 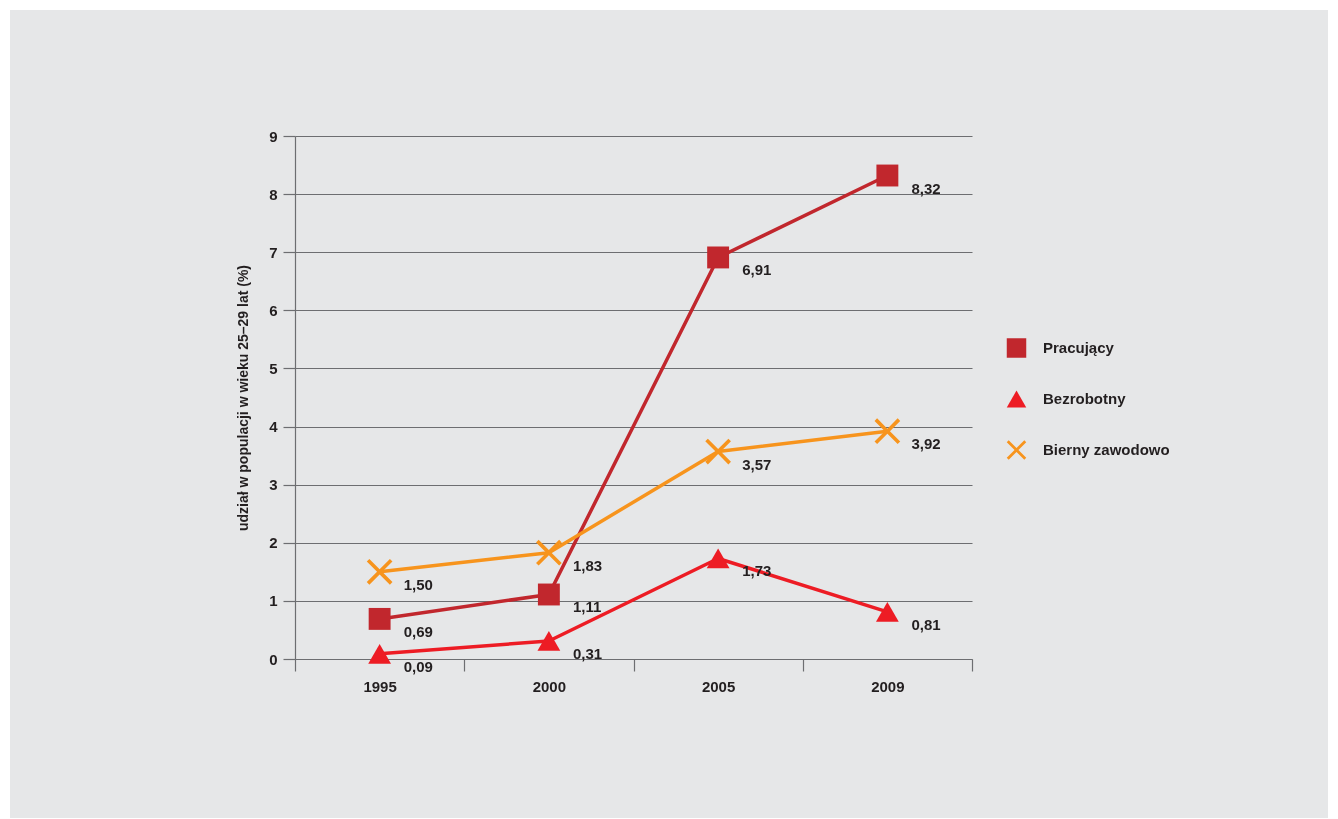 What do you see at coordinates (1079, 347) in the screenshot?
I see `legend-label: Pracujący` at bounding box center [1079, 347].